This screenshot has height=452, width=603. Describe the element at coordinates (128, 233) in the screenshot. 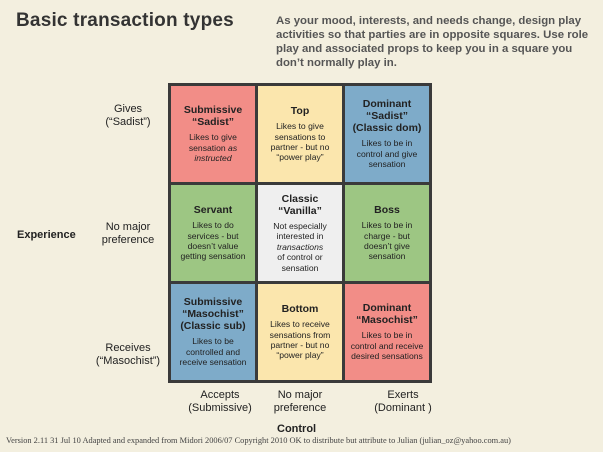

I see `row-label-no-preference: No major preference` at that location.